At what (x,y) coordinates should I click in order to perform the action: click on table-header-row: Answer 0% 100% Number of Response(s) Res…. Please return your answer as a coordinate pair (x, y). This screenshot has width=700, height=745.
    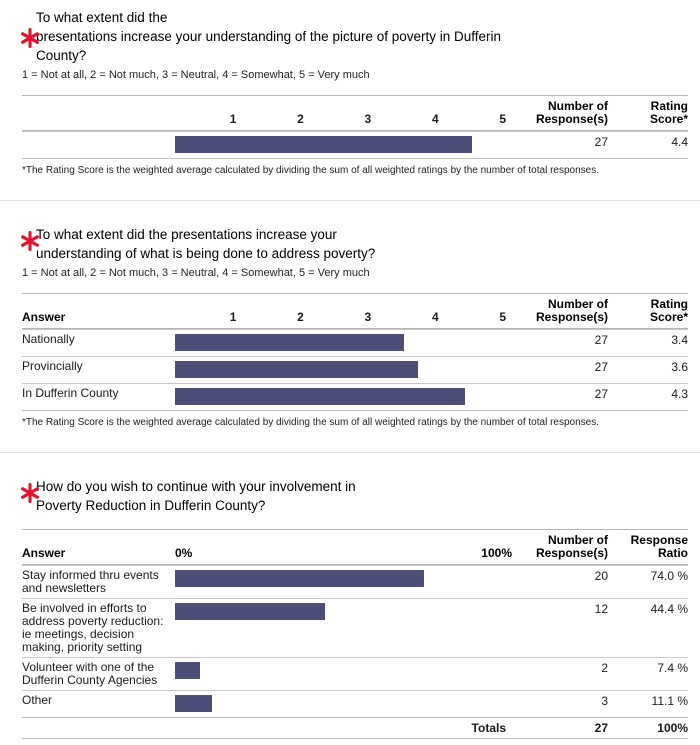
    Looking at the image, I should click on (355, 547).